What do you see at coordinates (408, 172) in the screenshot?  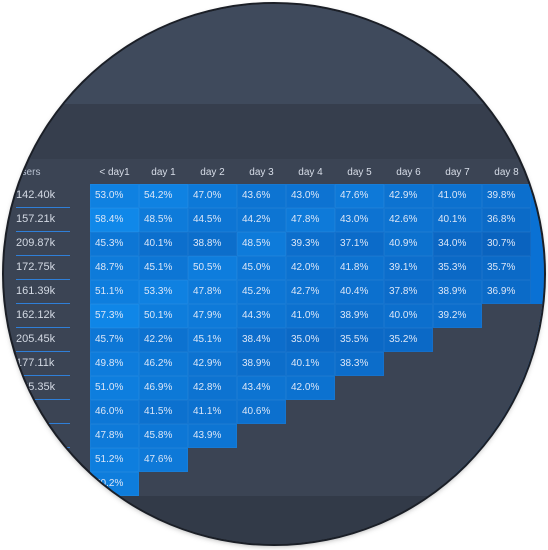 I see `day-column-header: day 6` at bounding box center [408, 172].